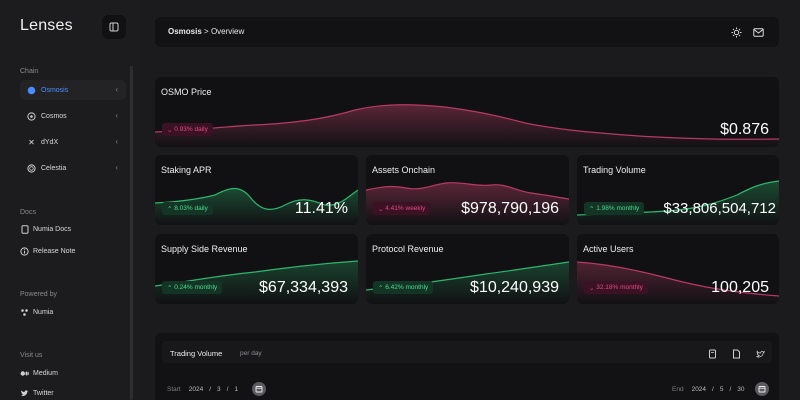 The image size is (800, 400). I want to click on change-badge: ⌃ 6.42% monthly, so click(403, 287).